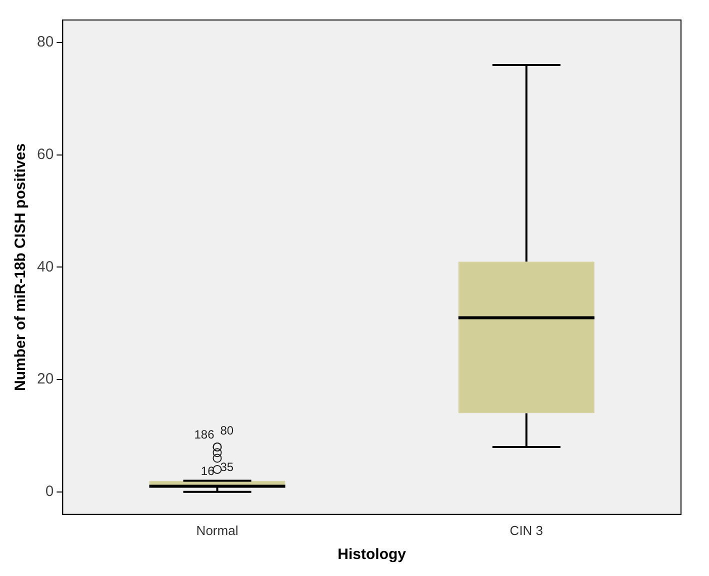 The height and width of the screenshot is (576, 709). What do you see at coordinates (227, 430) in the screenshot?
I see `annotation: 80` at bounding box center [227, 430].